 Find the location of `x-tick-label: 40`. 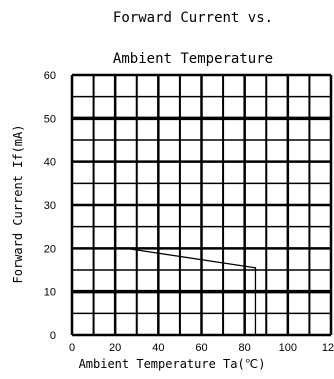

x-tick-label: 40 is located at coordinates (158, 348).